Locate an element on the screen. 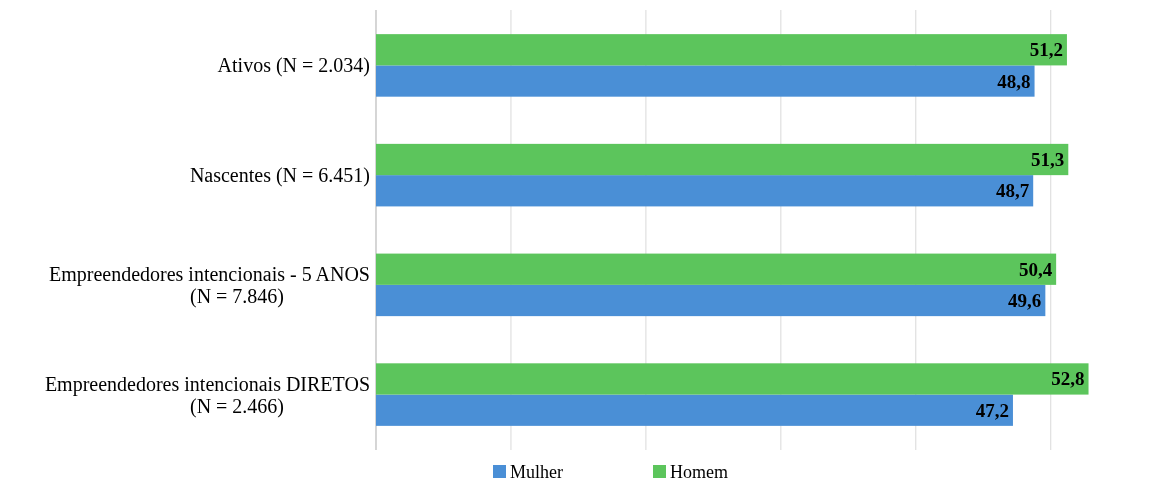 The width and height of the screenshot is (1171, 482). data-label: 49,6 is located at coordinates (1025, 300).